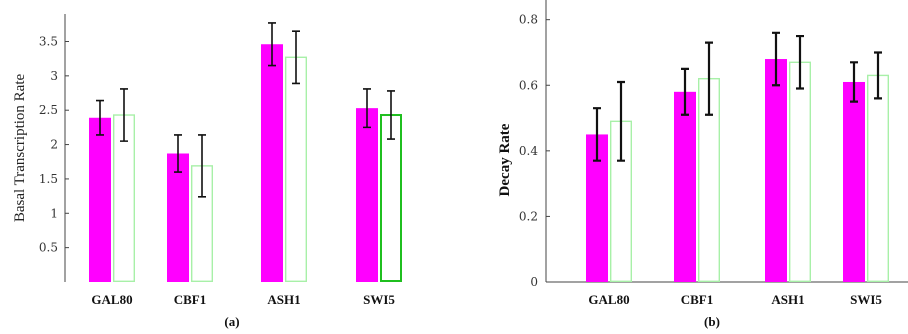 The height and width of the screenshot is (334, 908). I want to click on panel-b-error-bar-series1-cbf1, so click(685, 91).